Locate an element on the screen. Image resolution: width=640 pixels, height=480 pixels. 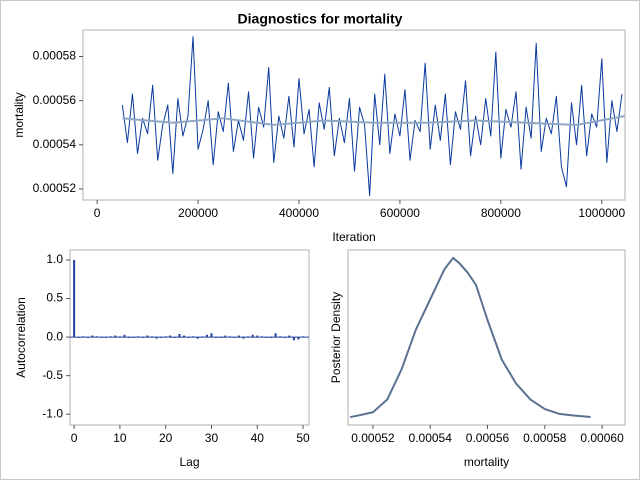
x-tick-label: 1000000 is located at coordinates (601, 213).